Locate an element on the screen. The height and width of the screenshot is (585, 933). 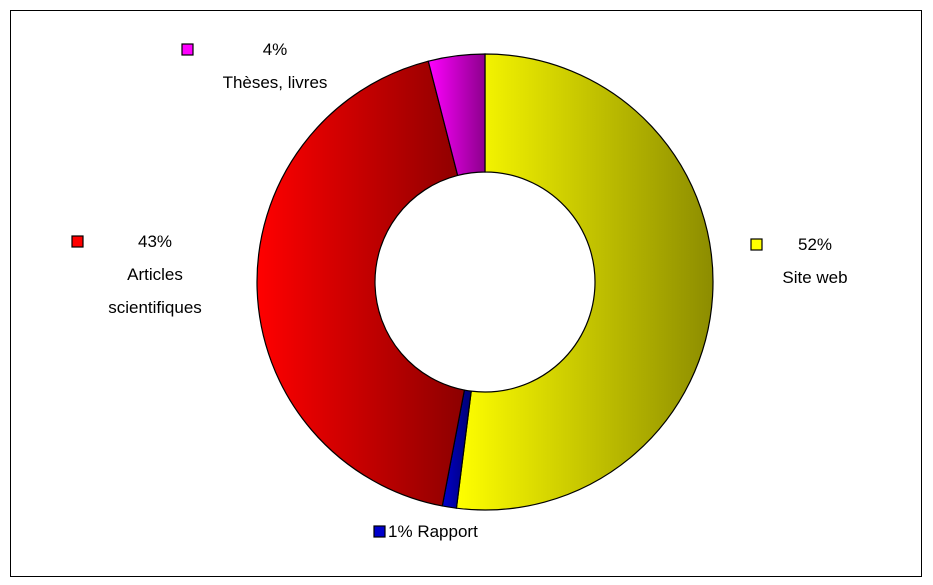
category-label: Site web is located at coordinates (815, 277).